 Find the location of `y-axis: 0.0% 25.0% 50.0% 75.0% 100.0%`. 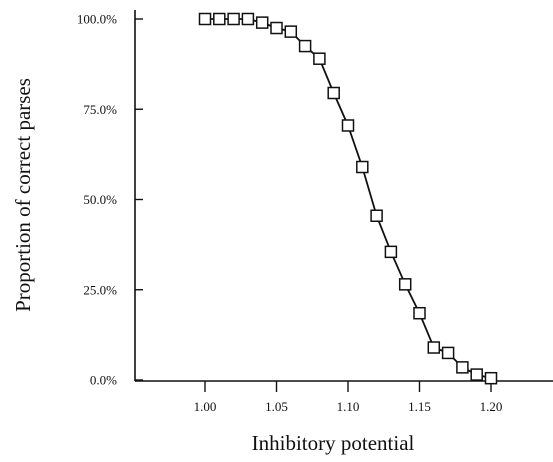

y-axis: 0.0% 25.0% 50.0% 75.0% 100.0% is located at coordinates (110, 199).